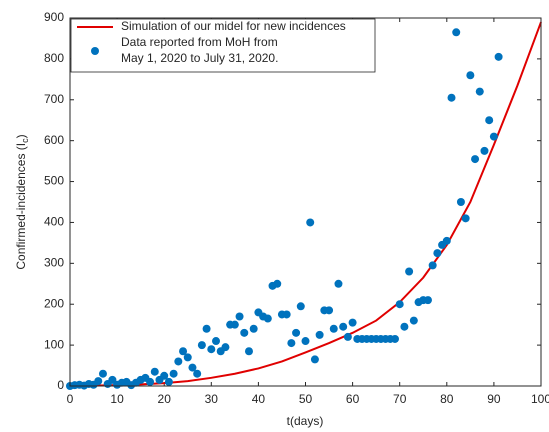 The width and height of the screenshot is (549, 432). Describe the element at coordinates (60, 385) in the screenshot. I see `y-tick-label: 0` at that location.